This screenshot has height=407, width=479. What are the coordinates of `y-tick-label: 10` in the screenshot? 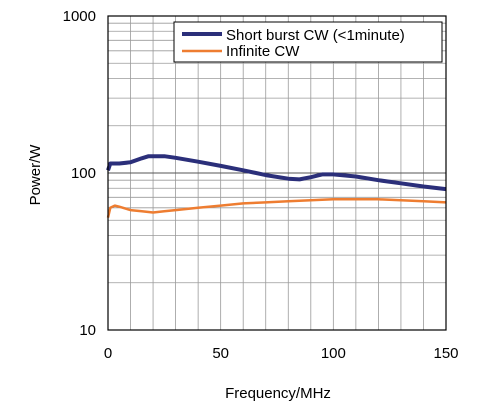 It's located at (87, 330).